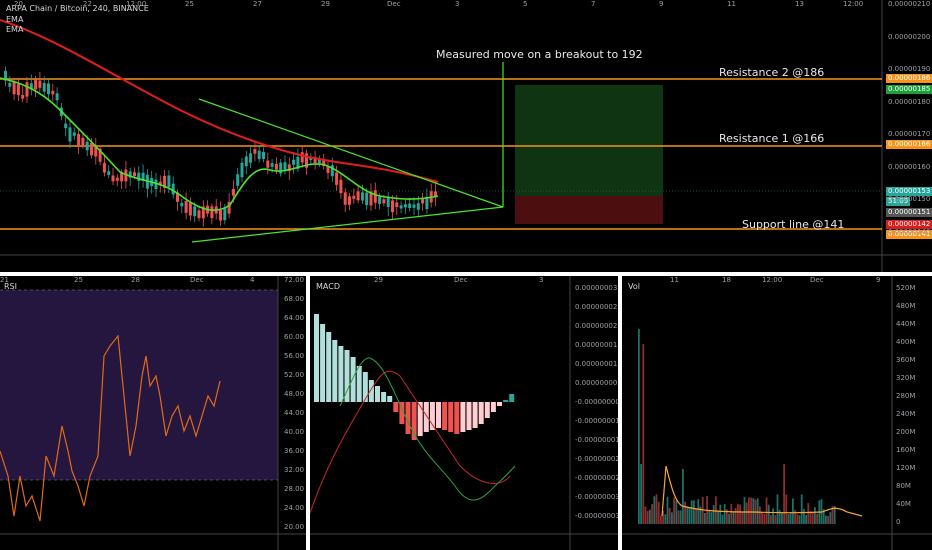 The image size is (932, 550). I want to click on y-axis-label: 0.00000200, so click(909, 36).